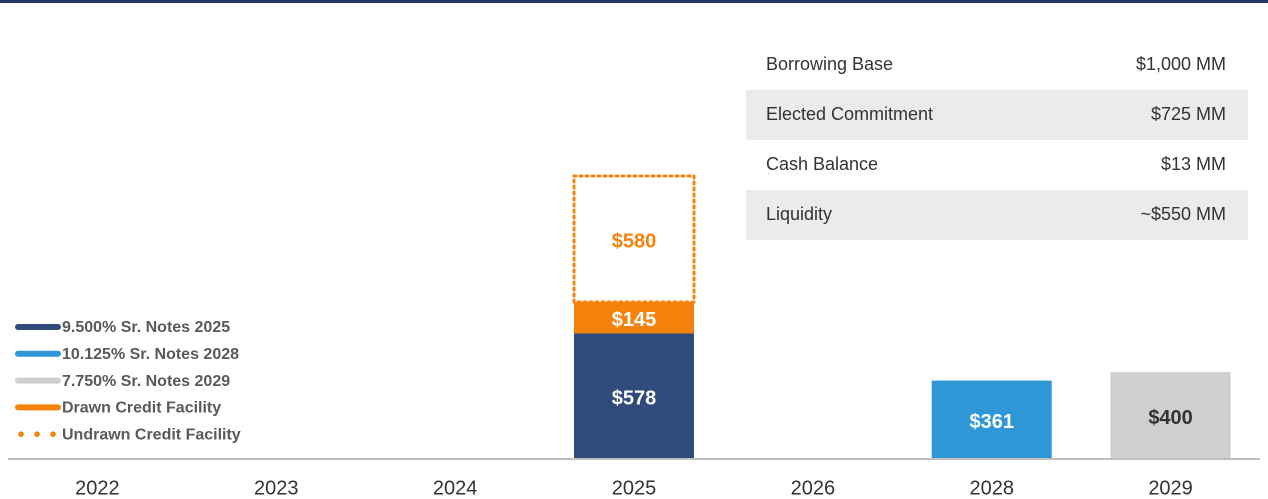 The image size is (1268, 499). Describe the element at coordinates (1188, 114) in the screenshot. I see `table-value: $725 MM` at that location.